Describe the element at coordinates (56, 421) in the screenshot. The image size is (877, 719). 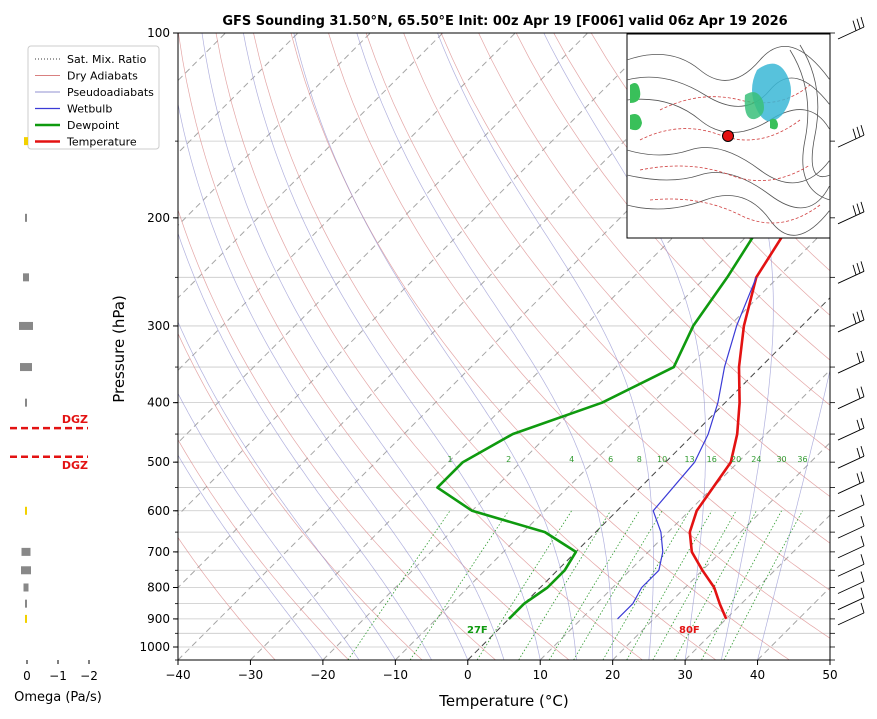
I see `omega-panel: 0 −1 −2 Omega (Pa/s) DGZ DGZ` at that location.